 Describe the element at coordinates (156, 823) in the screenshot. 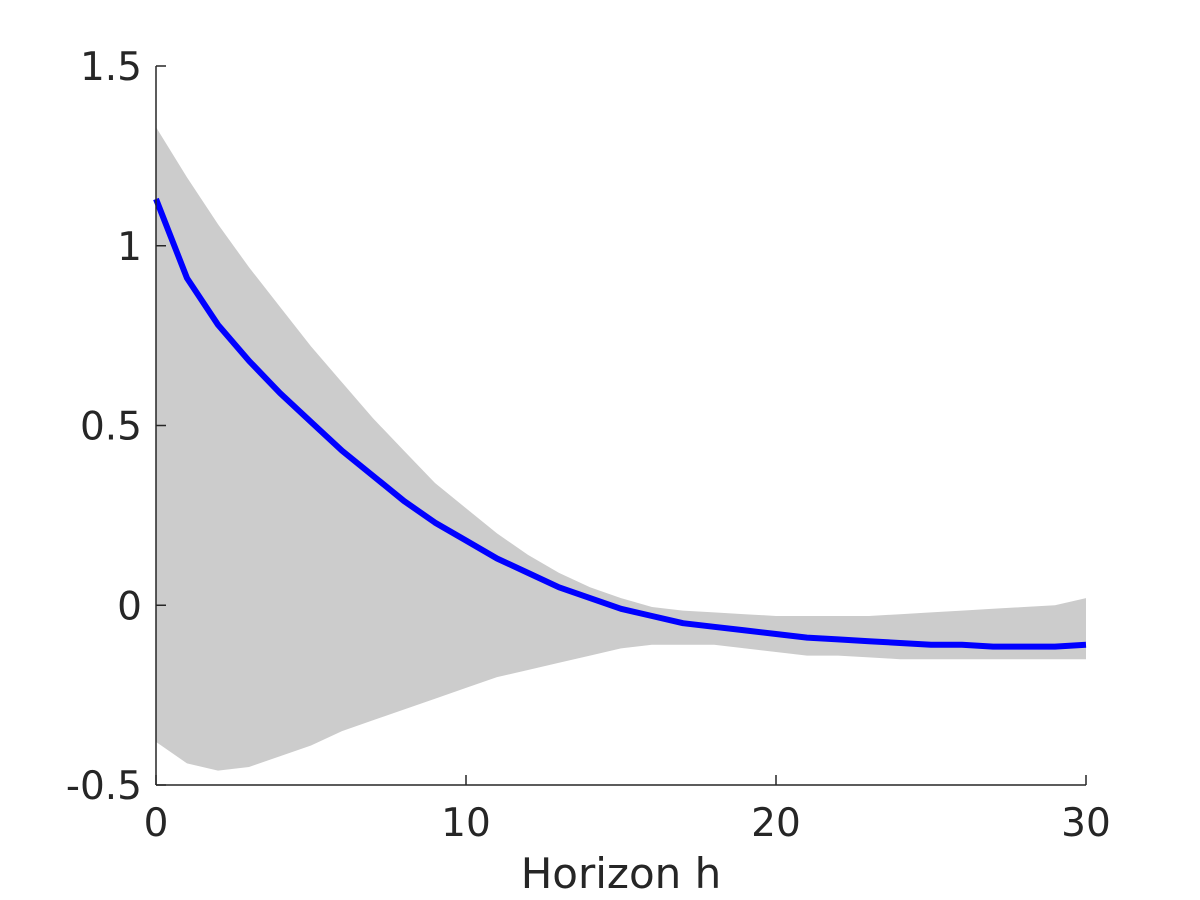

I see `x-tick-label: 0` at that location.